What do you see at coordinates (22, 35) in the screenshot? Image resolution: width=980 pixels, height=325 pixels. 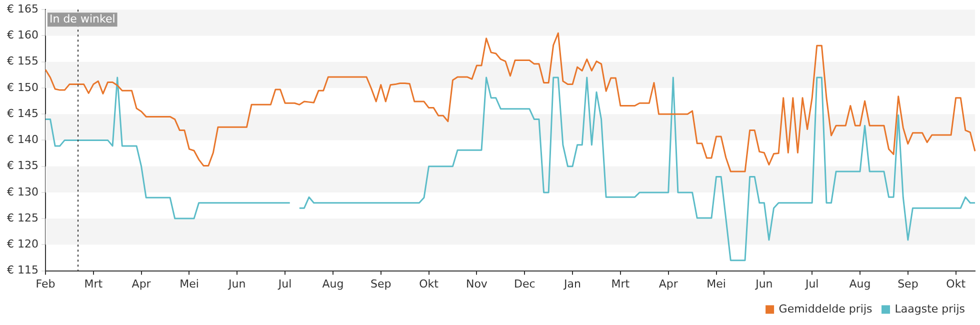 I see `y-tick-label: € 160` at bounding box center [22, 35].